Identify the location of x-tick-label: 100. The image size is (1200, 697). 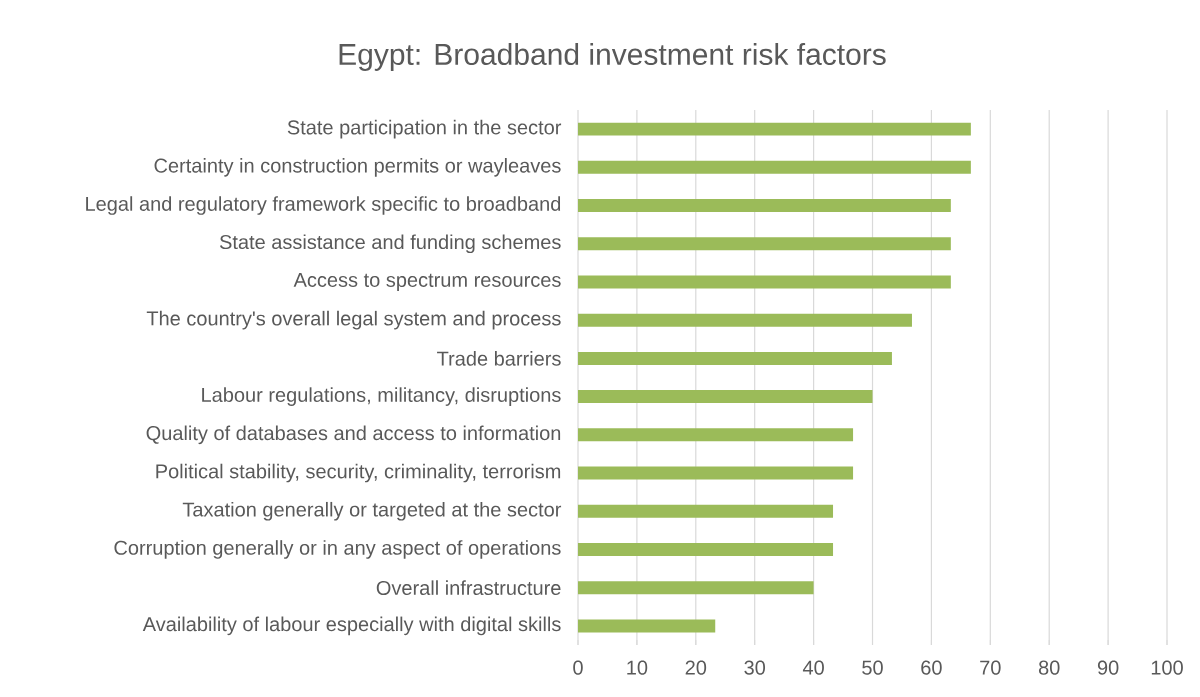
(1167, 667).